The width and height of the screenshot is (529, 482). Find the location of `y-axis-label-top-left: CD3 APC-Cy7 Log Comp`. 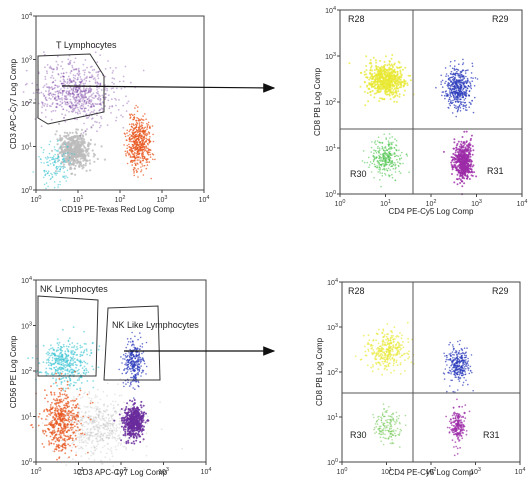

y-axis-label-top-left: CD3 APC-Cy7 Log Comp is located at coordinates (13, 103).